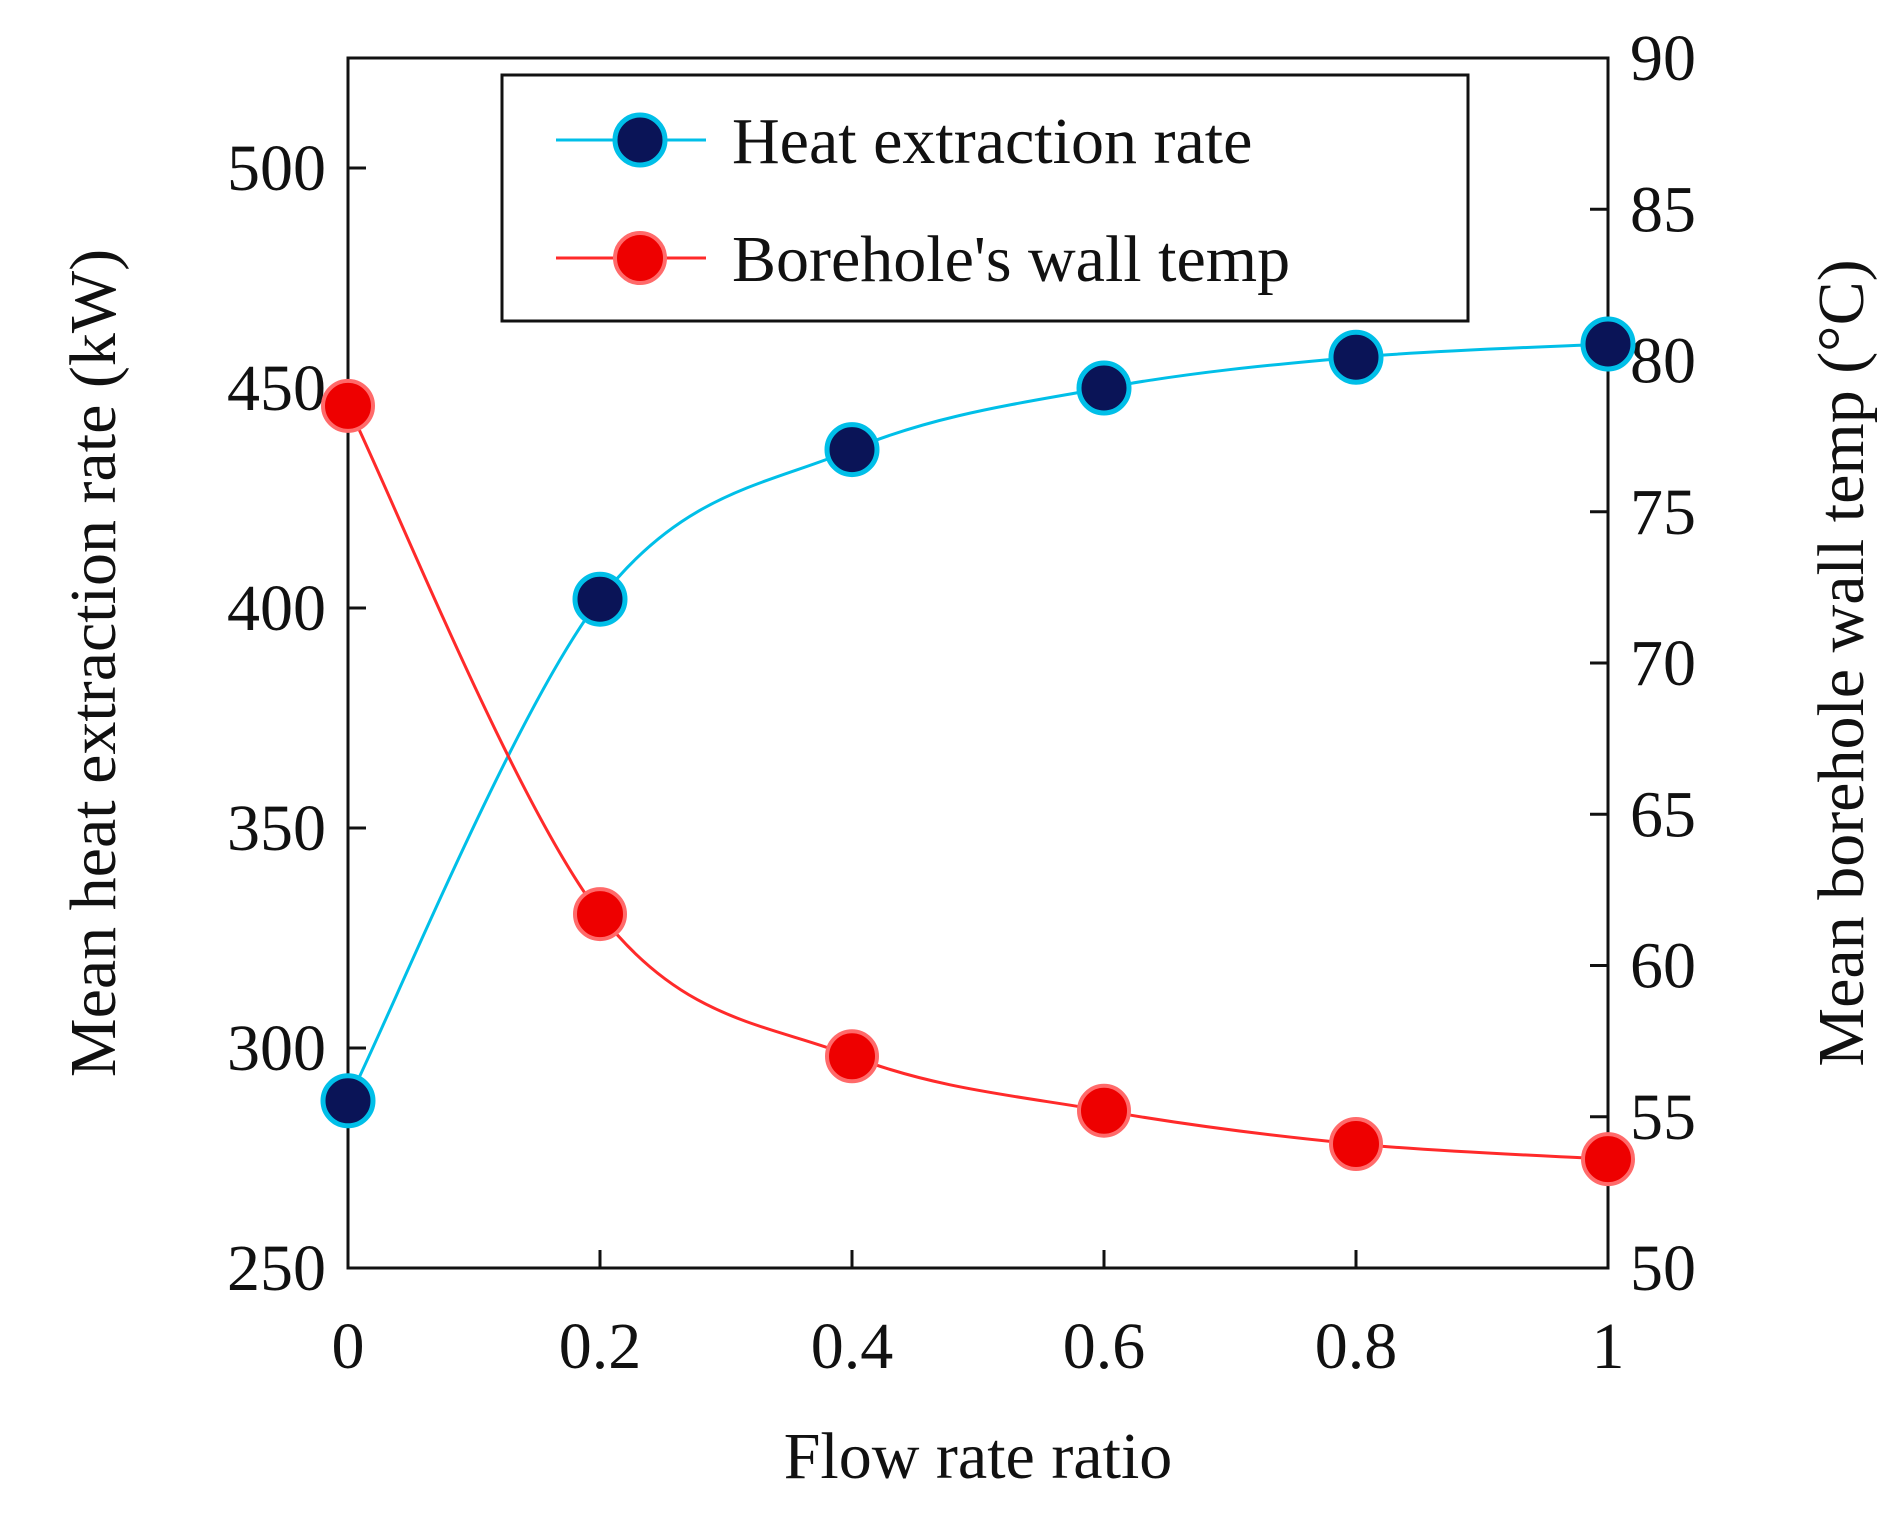  What do you see at coordinates (1608, 1346) in the screenshot?
I see `x-tick-label: 1` at bounding box center [1608, 1346].